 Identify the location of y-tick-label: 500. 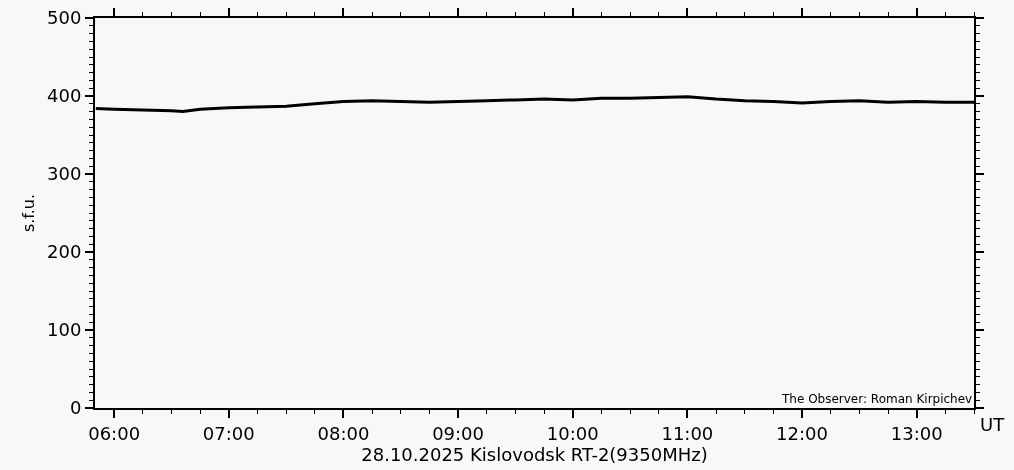
(64, 18).